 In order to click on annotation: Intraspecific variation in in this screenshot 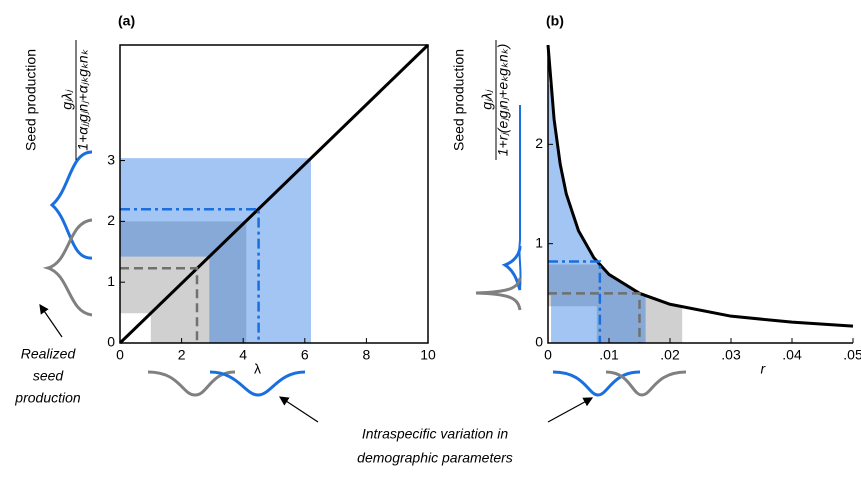, I will do `click(435, 434)`.